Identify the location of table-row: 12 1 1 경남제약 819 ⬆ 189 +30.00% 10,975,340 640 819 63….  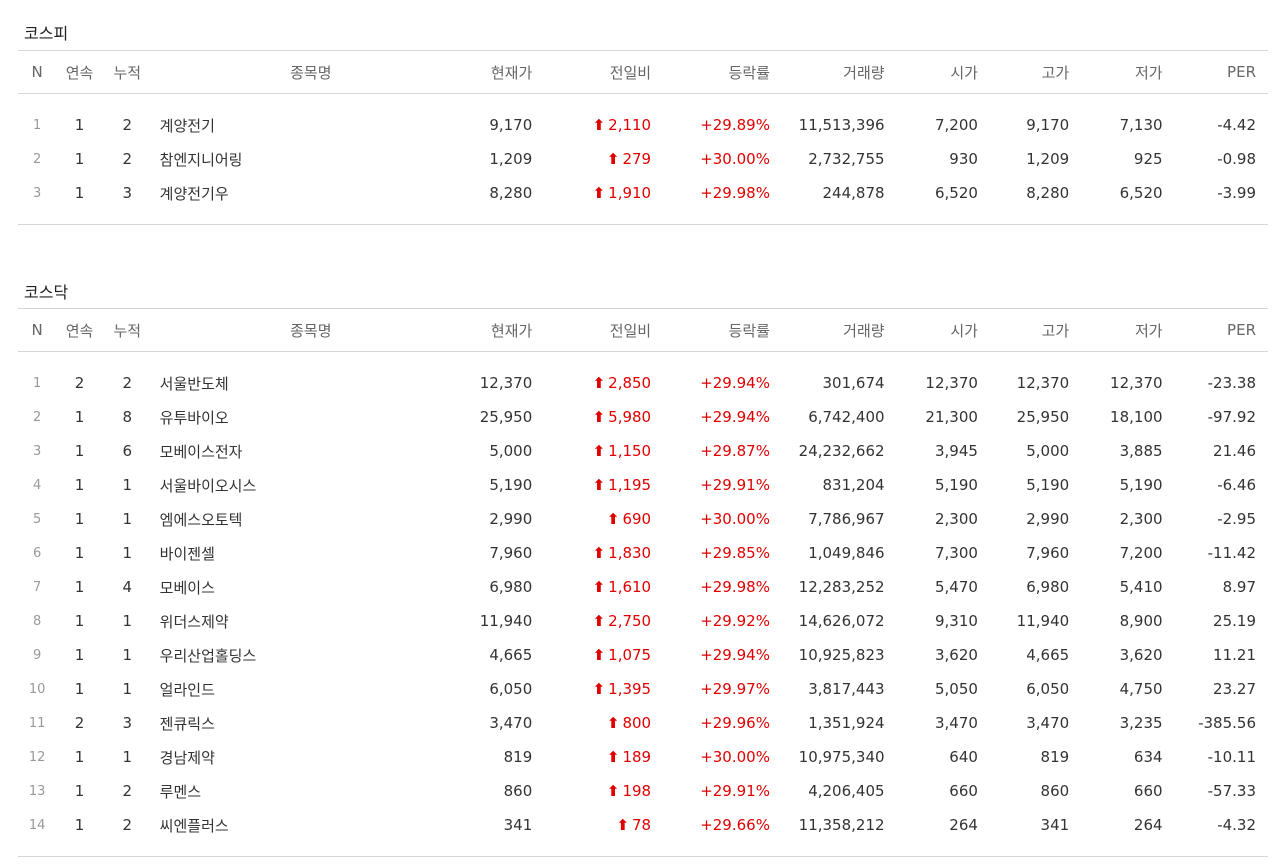
(643, 757).